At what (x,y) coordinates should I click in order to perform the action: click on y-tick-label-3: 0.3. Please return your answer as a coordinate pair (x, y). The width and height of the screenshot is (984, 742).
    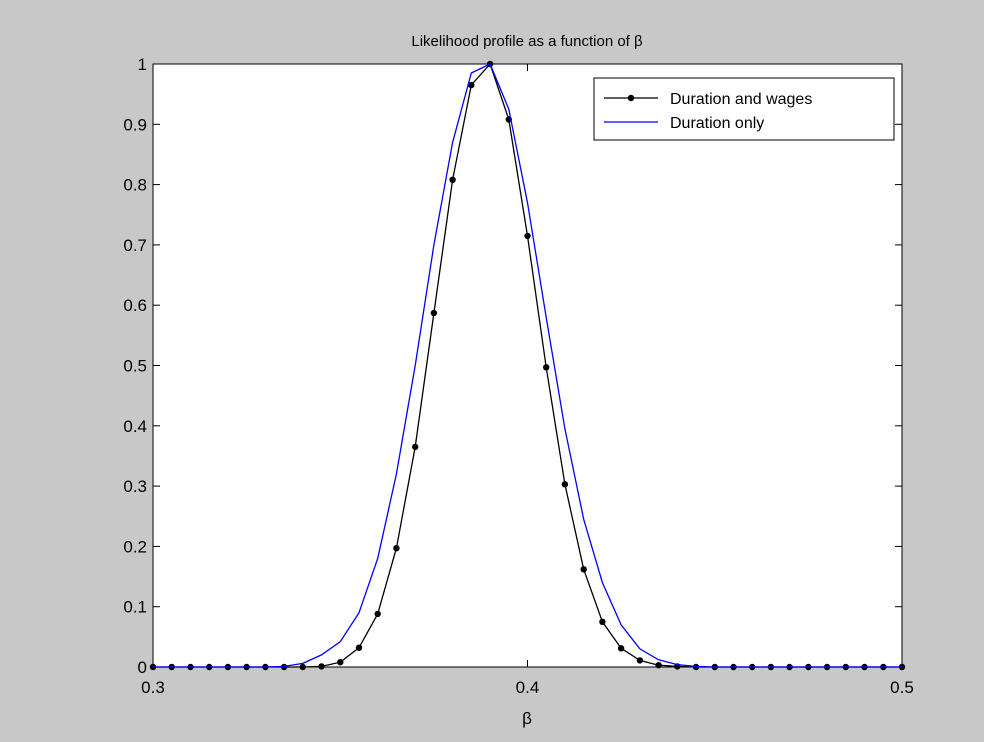
    Looking at the image, I should click on (135, 486).